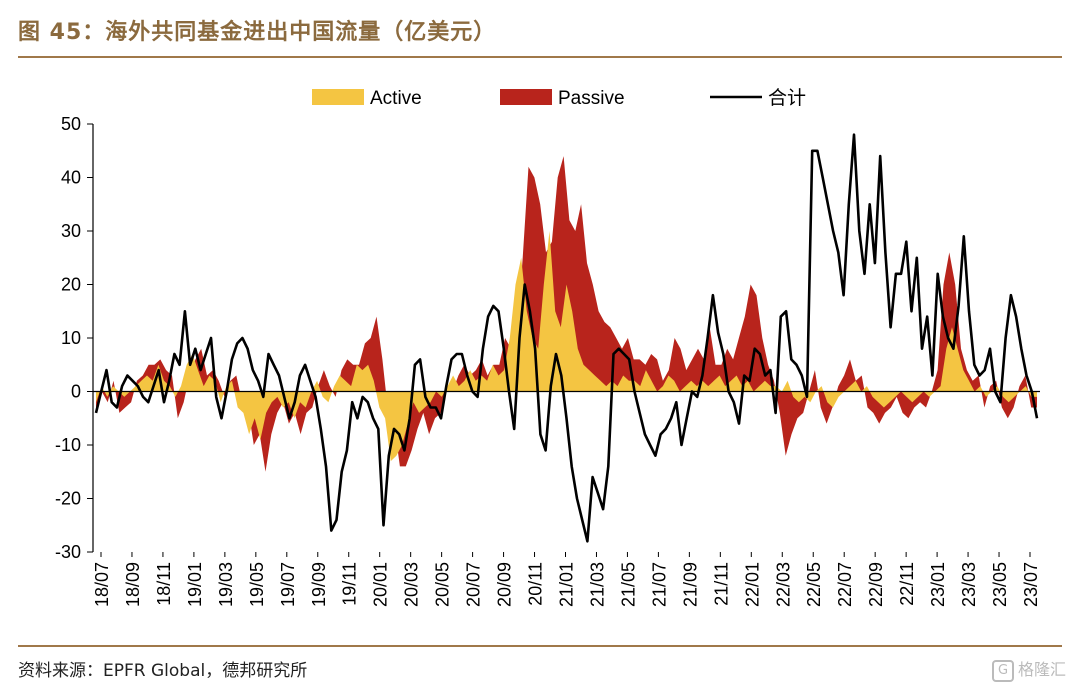 Image resolution: width=1080 pixels, height=687 pixels. What do you see at coordinates (164, 584) in the screenshot?
I see `x-tick-label: 18/11` at bounding box center [164, 584].